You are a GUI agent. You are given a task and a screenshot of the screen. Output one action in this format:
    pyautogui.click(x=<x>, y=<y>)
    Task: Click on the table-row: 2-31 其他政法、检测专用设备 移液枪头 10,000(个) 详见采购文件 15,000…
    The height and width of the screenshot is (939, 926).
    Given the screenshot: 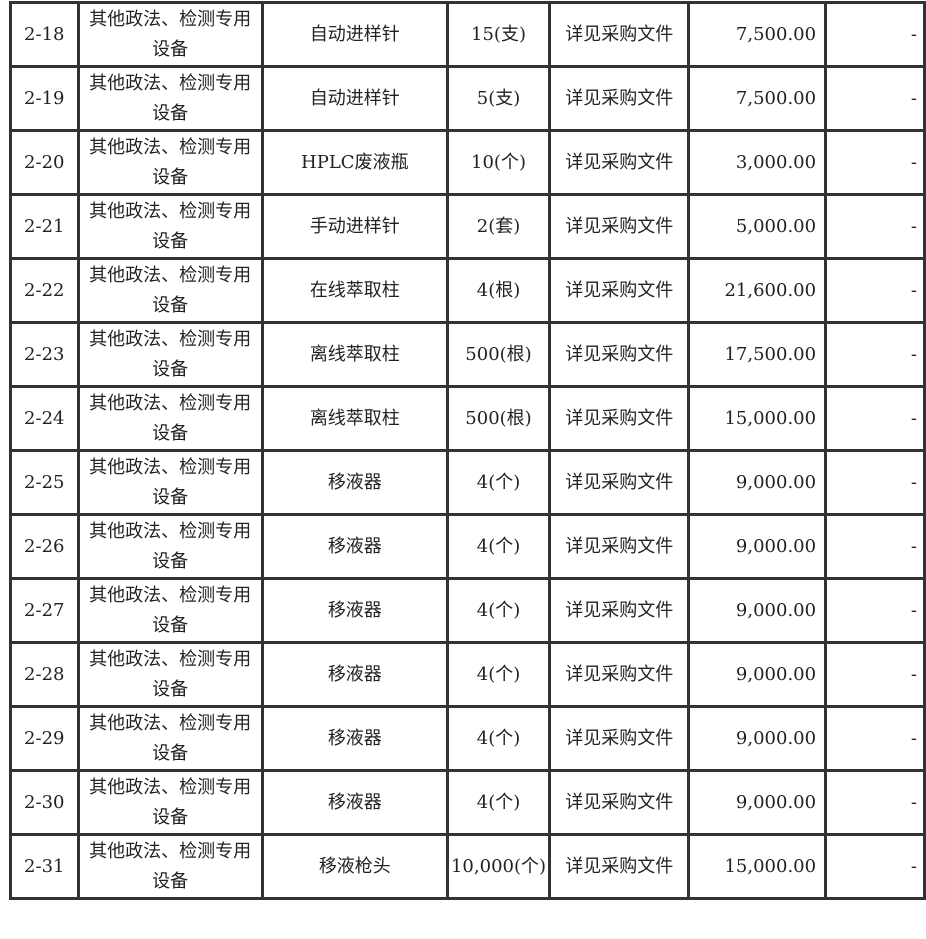 What is the action you would take?
    pyautogui.click(x=467, y=866)
    